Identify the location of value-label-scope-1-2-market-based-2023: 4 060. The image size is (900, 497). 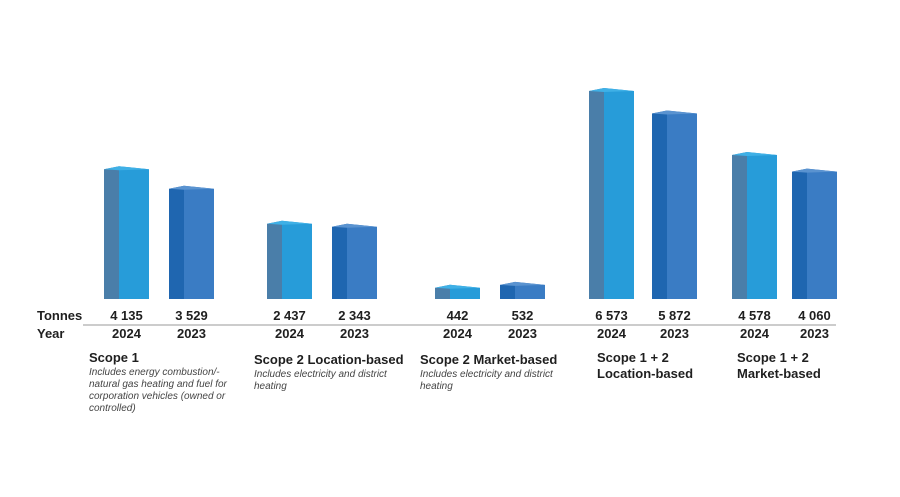
(814, 315).